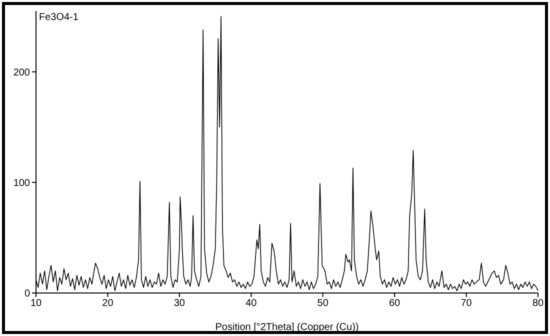  Describe the element at coordinates (538, 304) in the screenshot. I see `x-tick-label: 80` at that location.